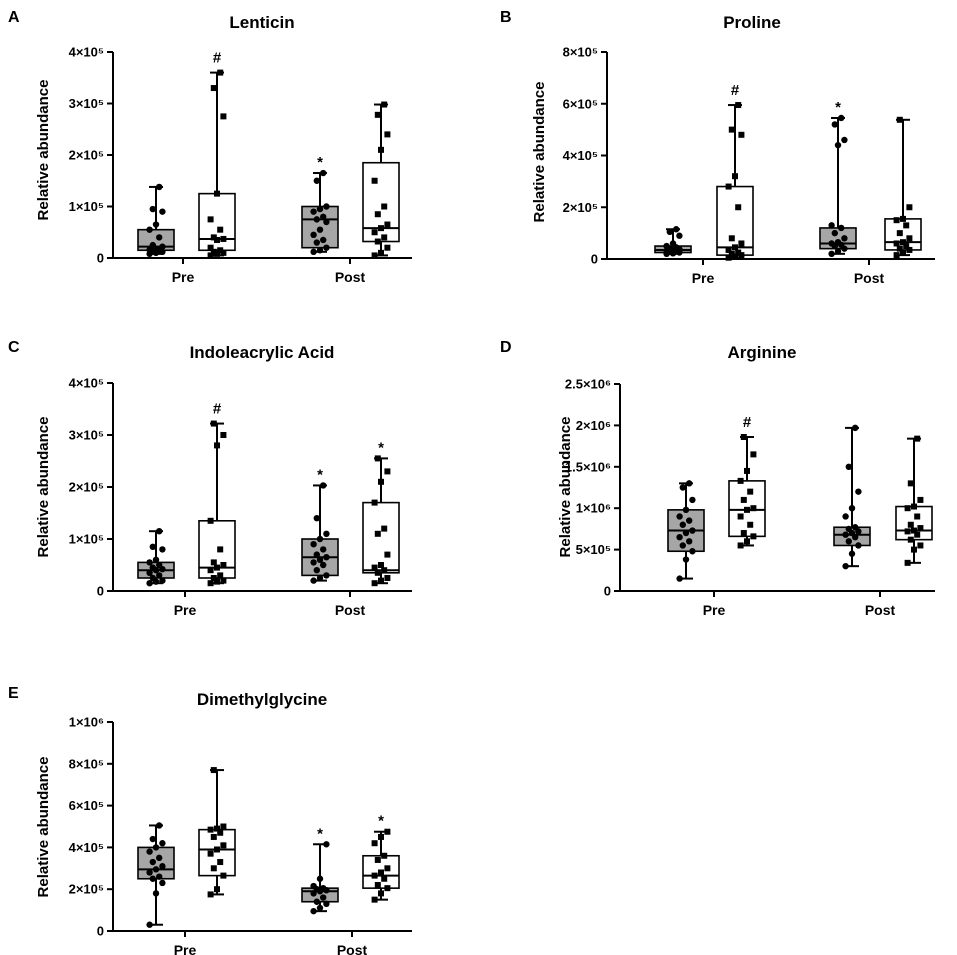 The image size is (957, 955). Describe the element at coordinates (217, 58) in the screenshot. I see `significance-hash: #` at that location.